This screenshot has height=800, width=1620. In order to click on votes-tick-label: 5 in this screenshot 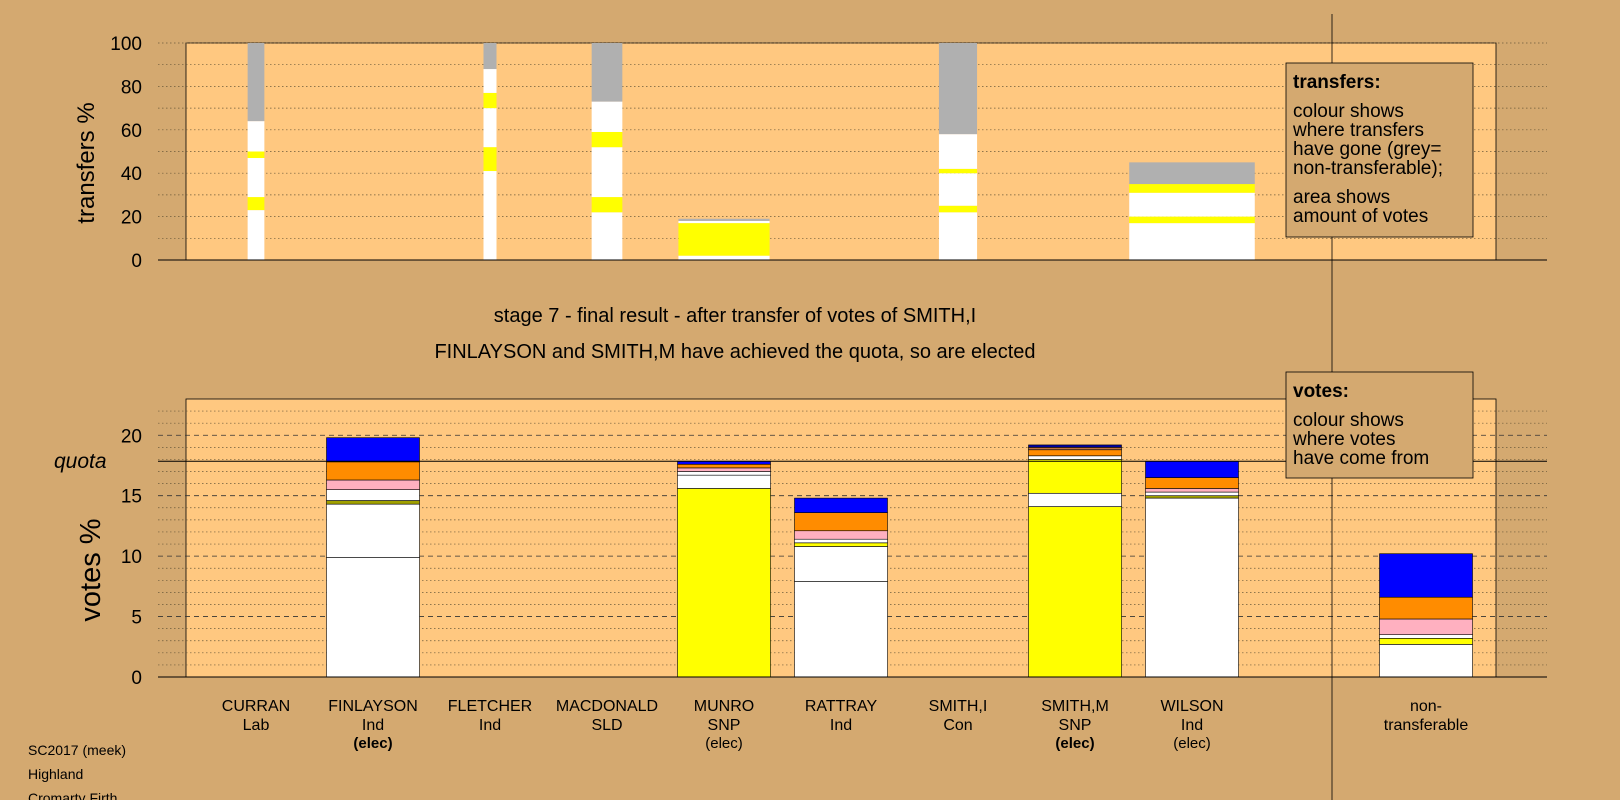, I will do `click(136, 618)`.